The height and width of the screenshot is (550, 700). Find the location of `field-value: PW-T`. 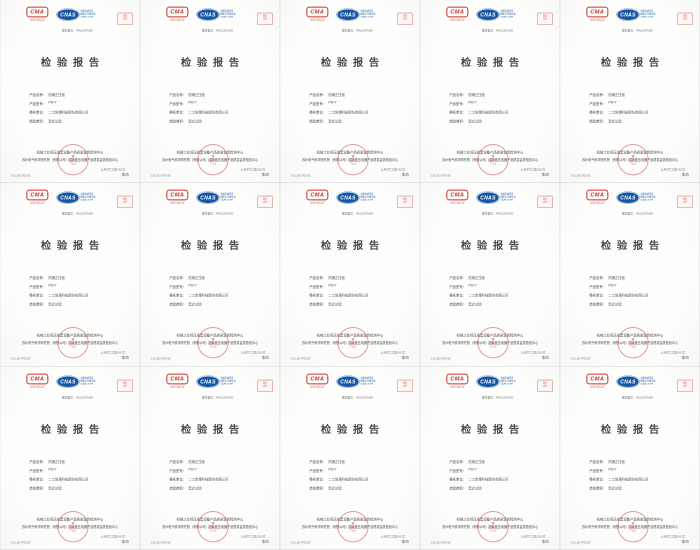

field-value: PW-T is located at coordinates (52, 102).